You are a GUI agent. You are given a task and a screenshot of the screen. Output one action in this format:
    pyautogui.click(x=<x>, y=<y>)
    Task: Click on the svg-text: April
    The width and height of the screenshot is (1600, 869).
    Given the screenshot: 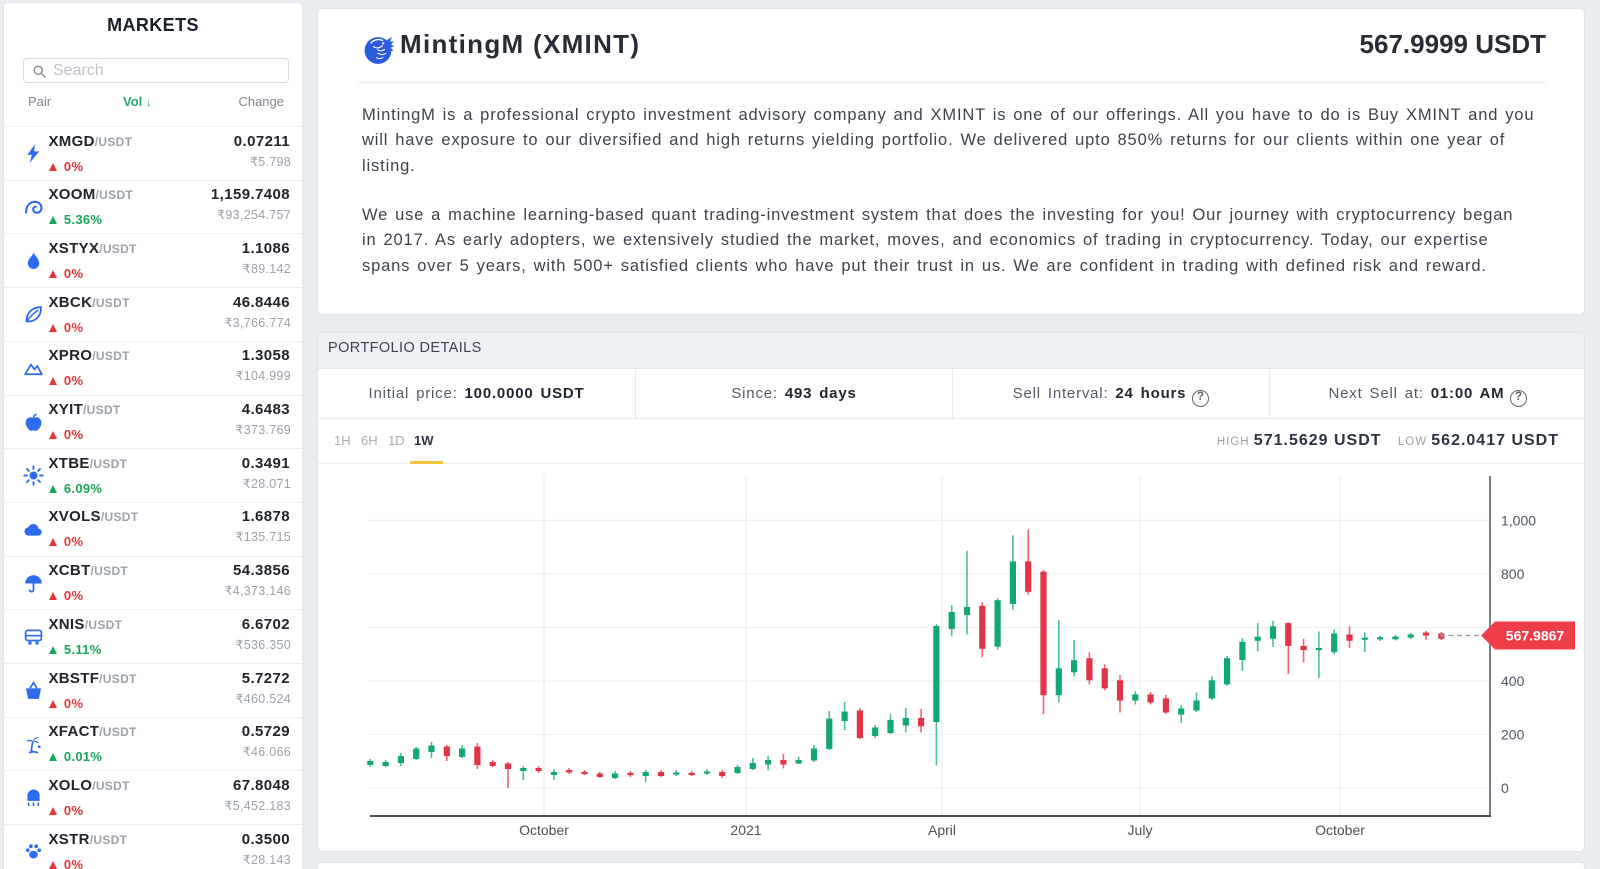 What is the action you would take?
    pyautogui.click(x=942, y=830)
    